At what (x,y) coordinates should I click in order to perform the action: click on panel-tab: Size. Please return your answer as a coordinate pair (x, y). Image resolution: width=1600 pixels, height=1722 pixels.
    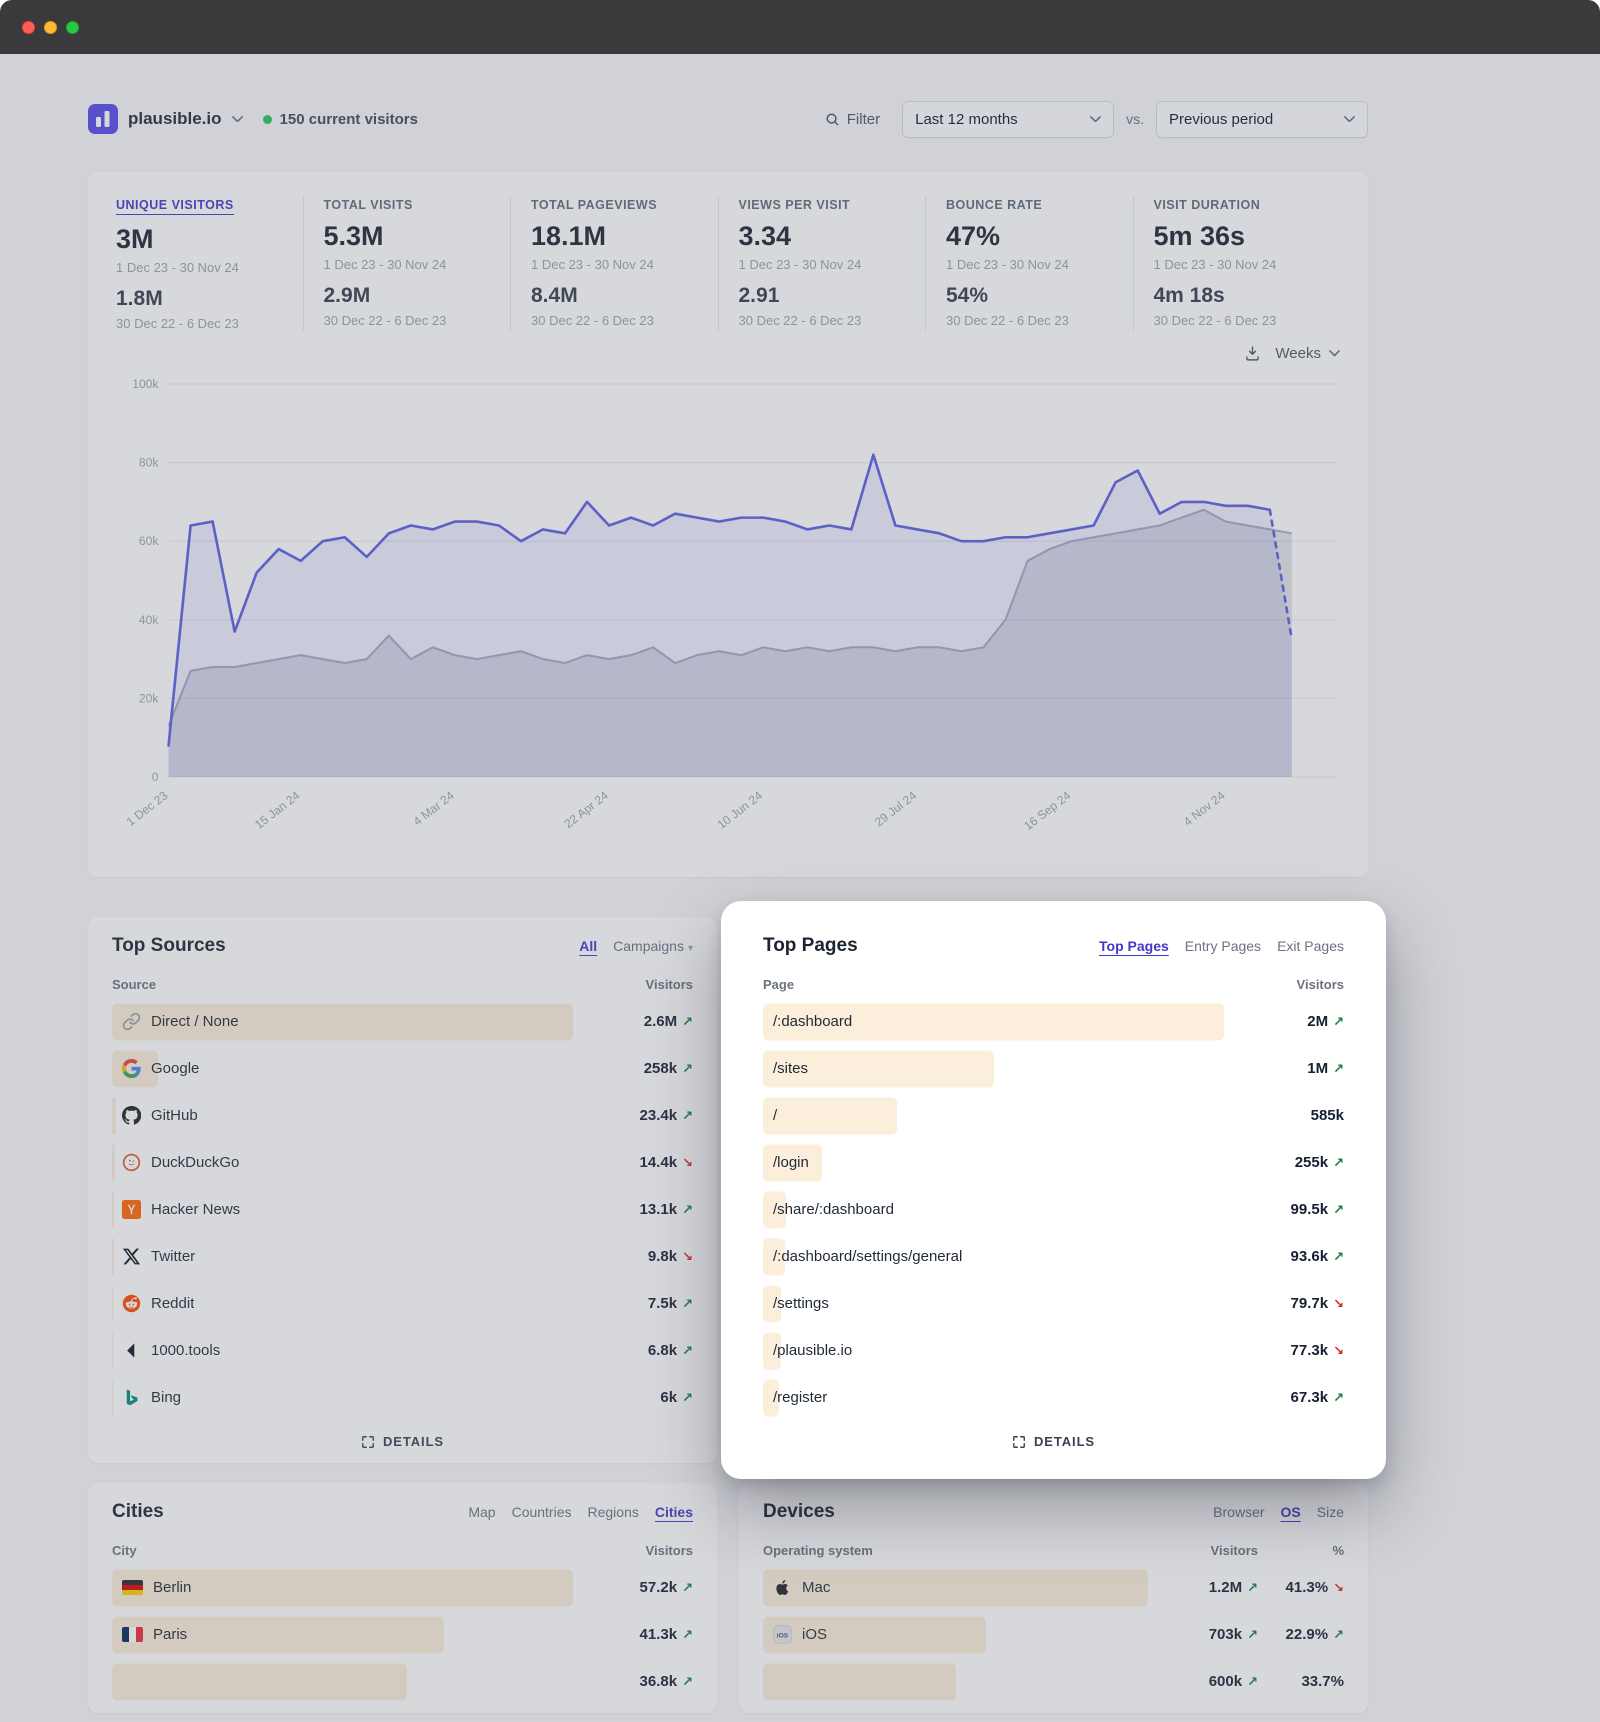
    Looking at the image, I should click on (1330, 1512).